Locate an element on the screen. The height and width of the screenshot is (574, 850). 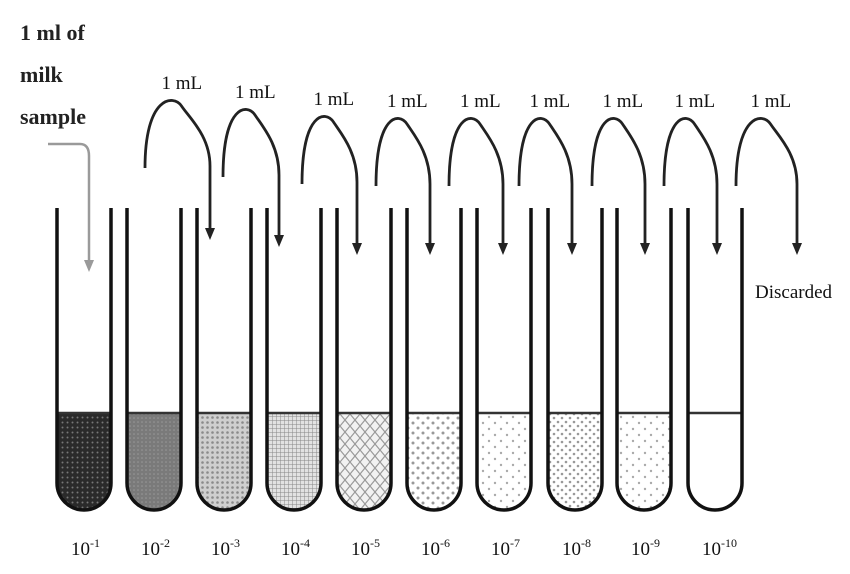
sample-input-arrowhead is located at coordinates (89, 266).